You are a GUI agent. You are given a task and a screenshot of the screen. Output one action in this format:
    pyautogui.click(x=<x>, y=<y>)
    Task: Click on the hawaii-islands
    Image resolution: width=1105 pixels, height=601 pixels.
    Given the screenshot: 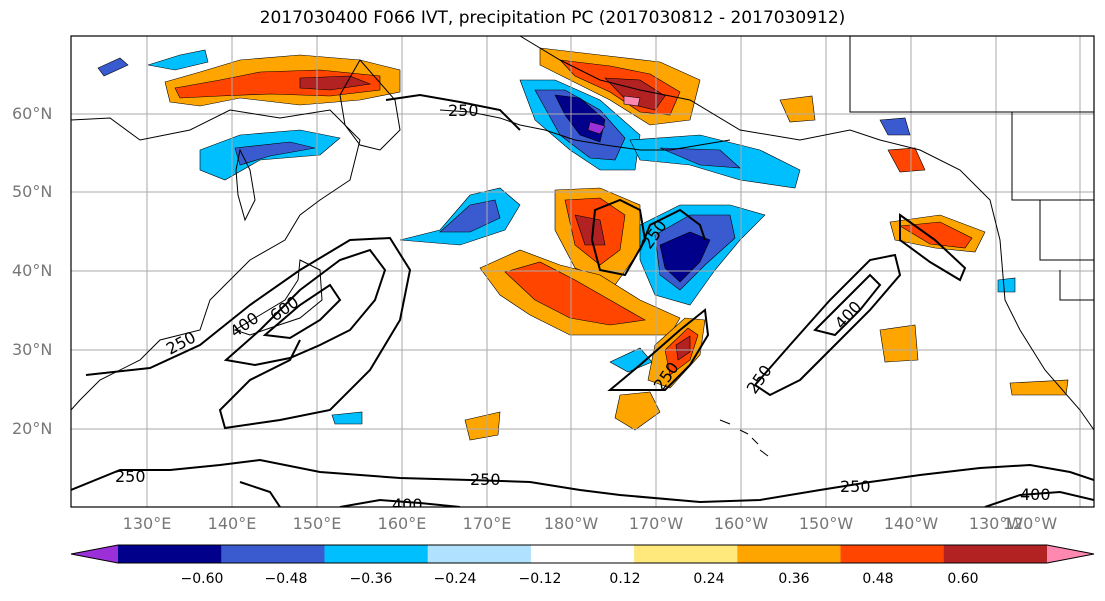 What is the action you would take?
    pyautogui.click(x=744, y=438)
    